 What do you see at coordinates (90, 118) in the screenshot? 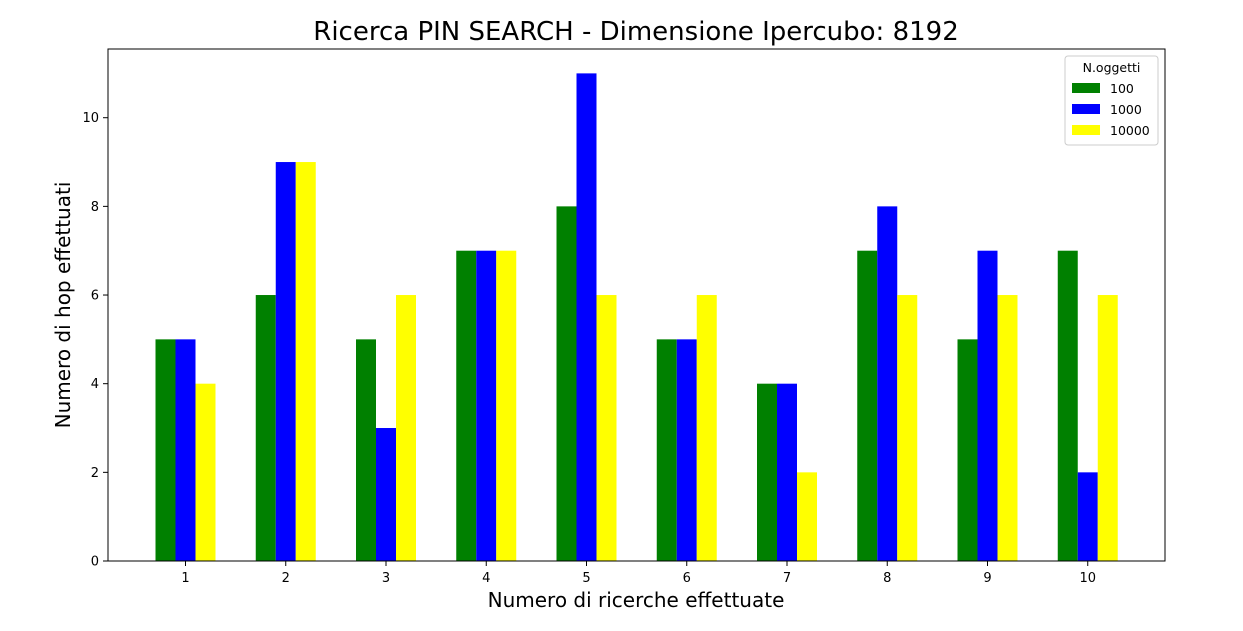
I see `y-tick-label: 10` at bounding box center [90, 118].